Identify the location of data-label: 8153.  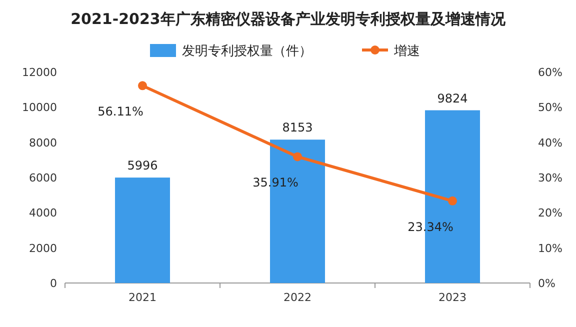
(297, 127).